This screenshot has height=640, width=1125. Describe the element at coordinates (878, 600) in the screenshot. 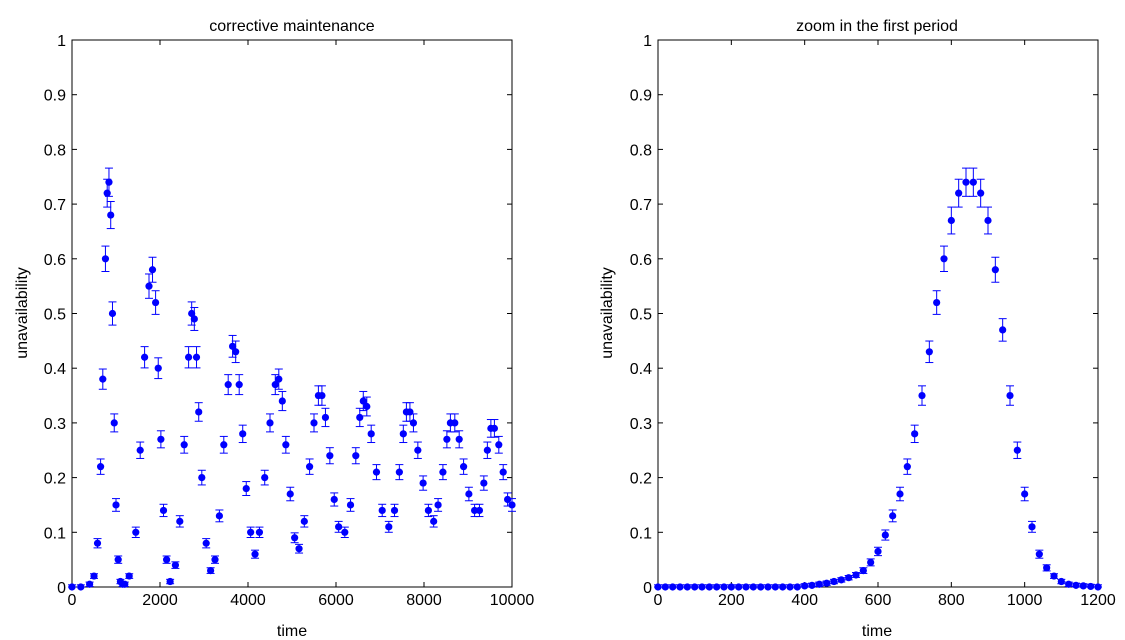

I see `right-plot-xtick-label: 600` at that location.